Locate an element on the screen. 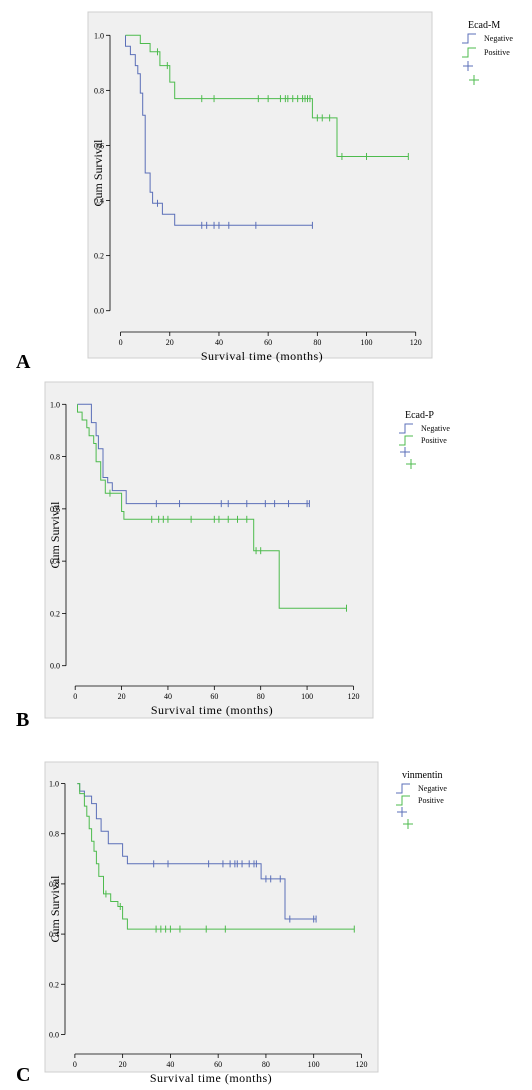  legend-title: Ecad-P is located at coordinates (419, 415).